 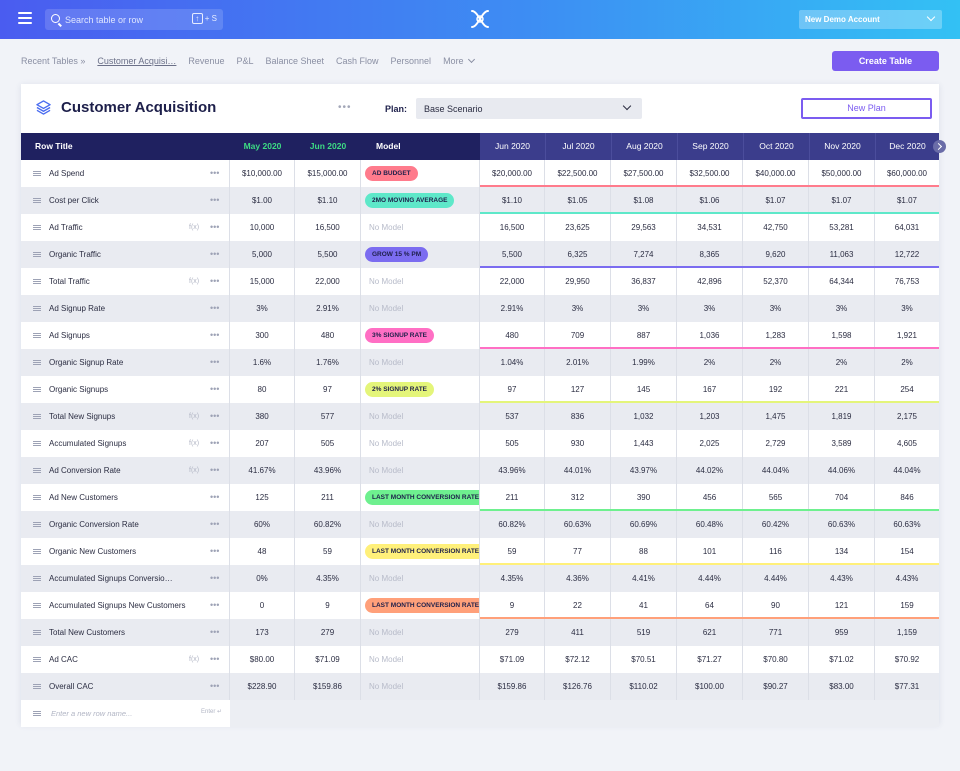 I want to click on forecast-value-cell: $1.08, so click(x=644, y=200).